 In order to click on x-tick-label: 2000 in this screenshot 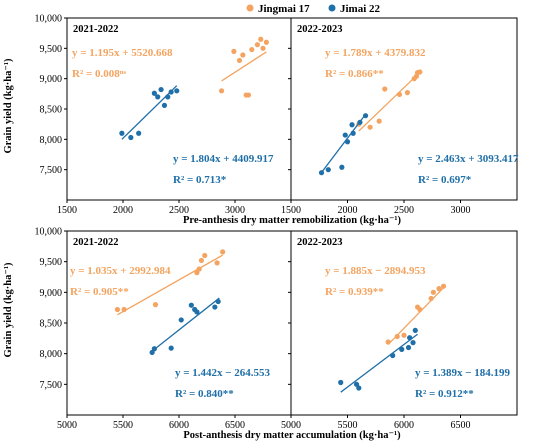, I will do `click(123, 210)`.